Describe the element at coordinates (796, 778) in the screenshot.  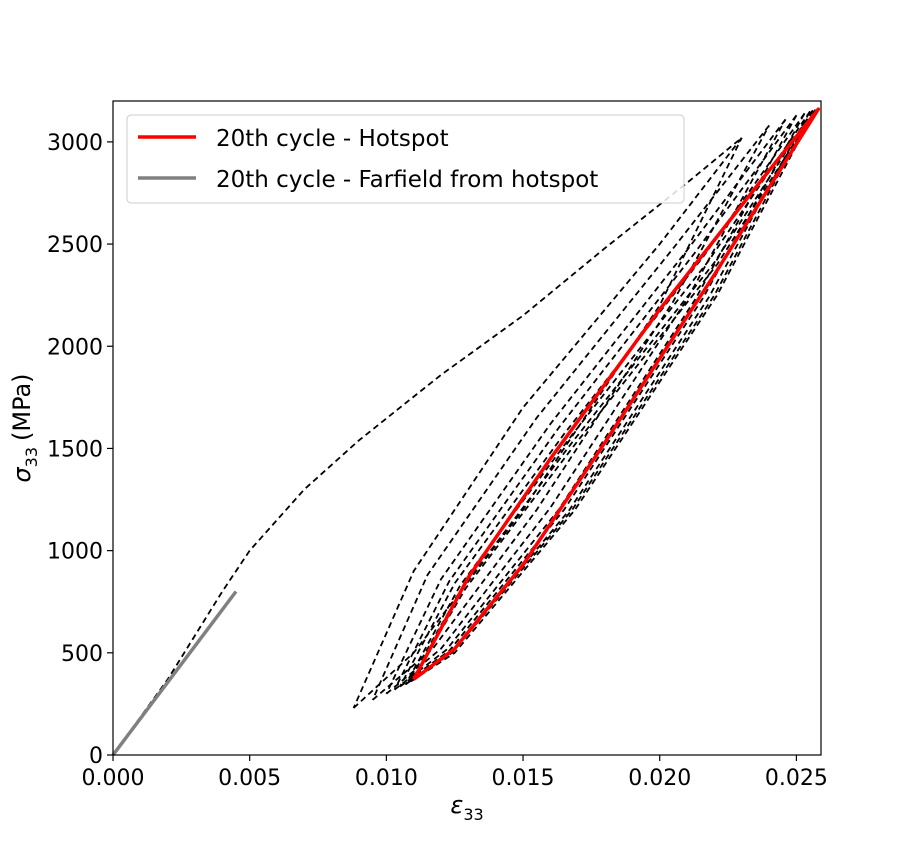
I see `x-tick-label: 0.025` at that location.